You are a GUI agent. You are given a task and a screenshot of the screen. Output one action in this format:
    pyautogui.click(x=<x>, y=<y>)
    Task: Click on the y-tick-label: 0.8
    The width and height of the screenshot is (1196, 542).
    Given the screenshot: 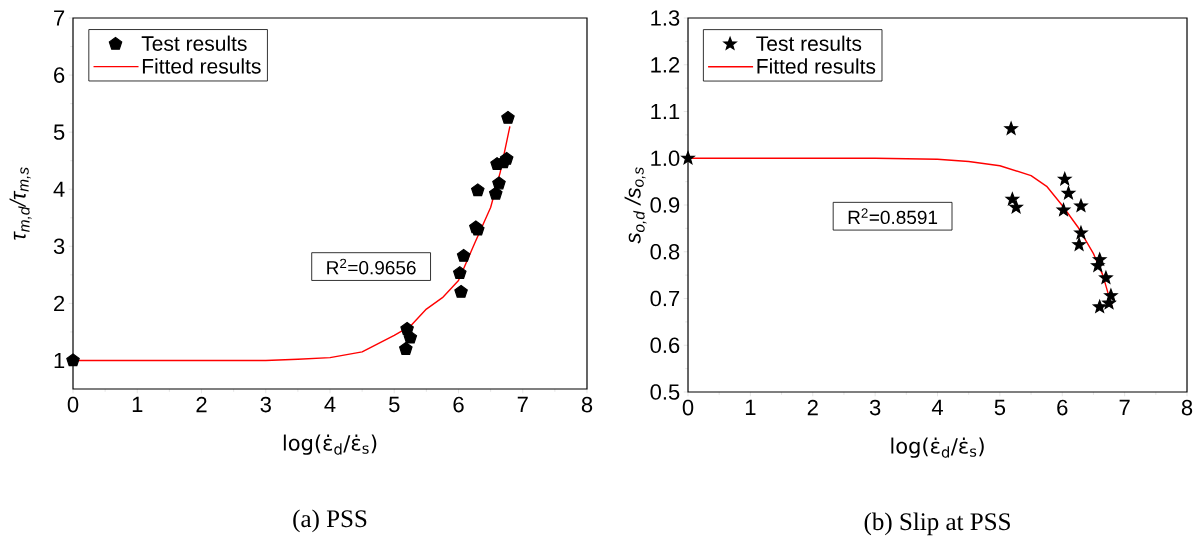 What is the action you would take?
    pyautogui.click(x=665, y=251)
    